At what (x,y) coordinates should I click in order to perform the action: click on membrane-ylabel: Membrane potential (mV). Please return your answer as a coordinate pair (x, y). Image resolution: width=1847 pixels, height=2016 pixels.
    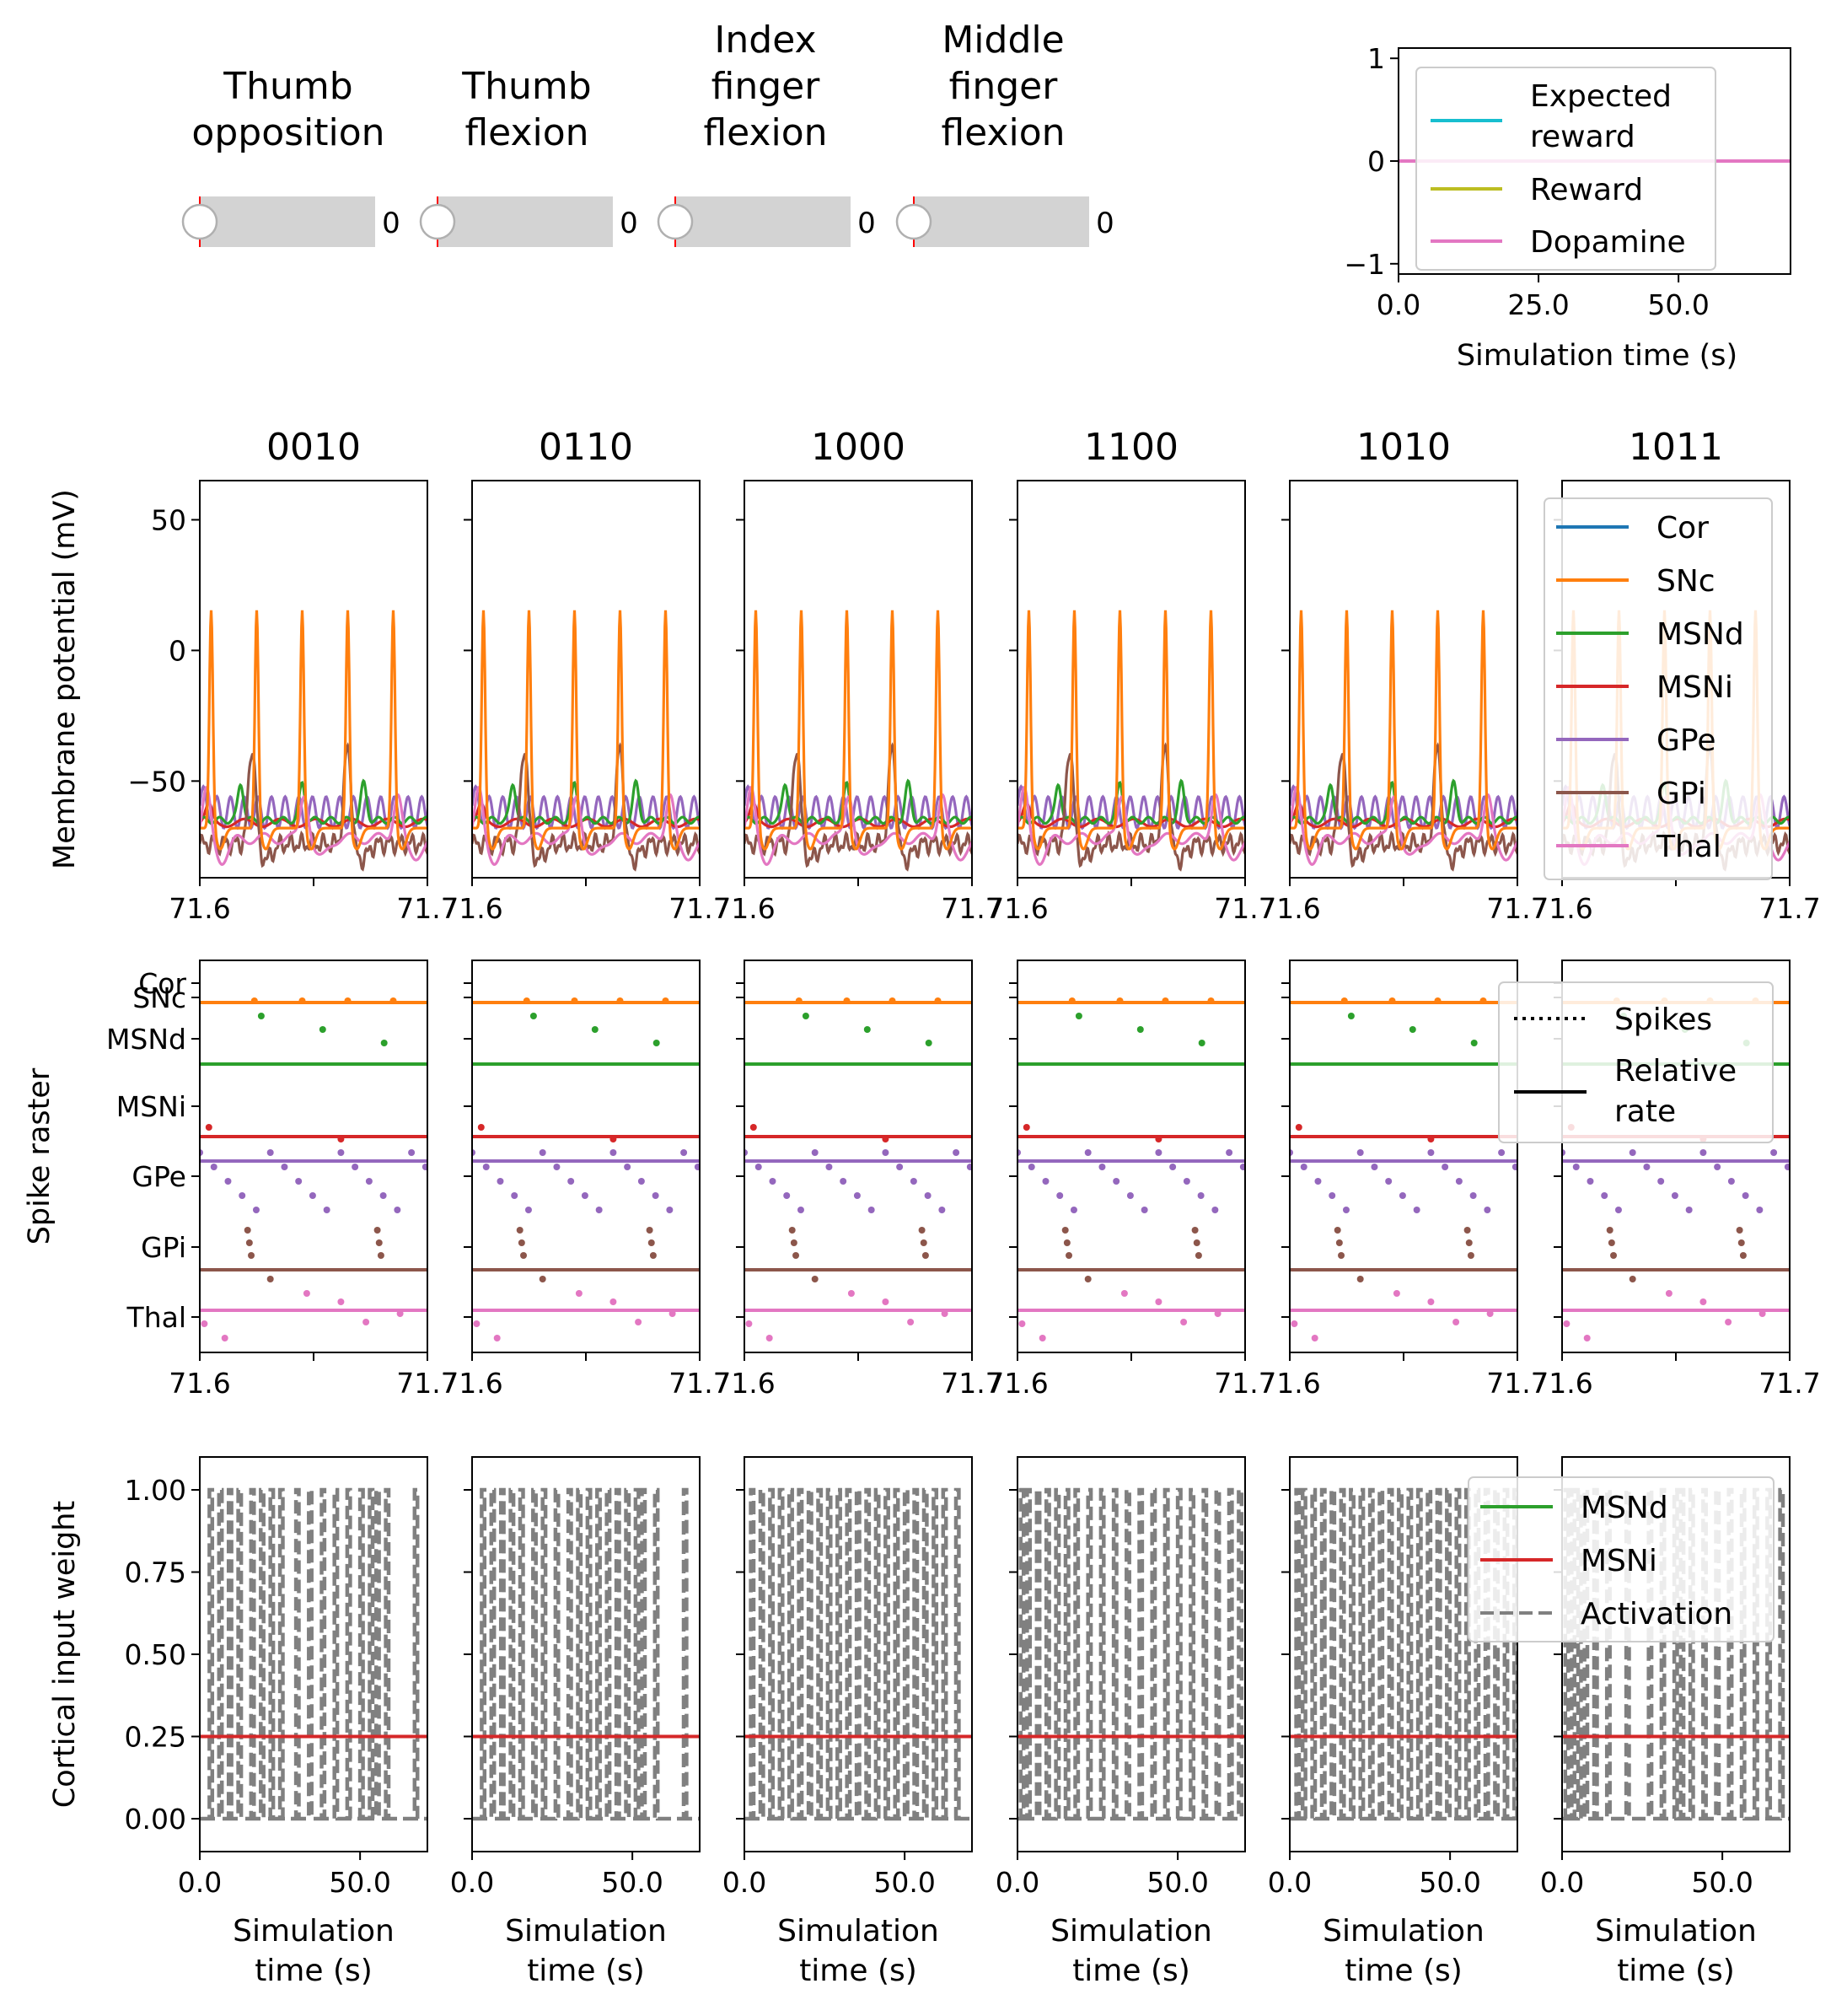
    Looking at the image, I should click on (65, 679).